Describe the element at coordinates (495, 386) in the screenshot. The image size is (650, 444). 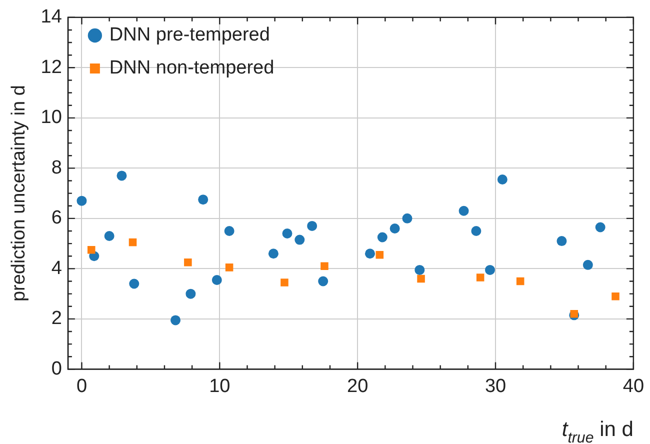
I see `x-tick-label: 30` at that location.